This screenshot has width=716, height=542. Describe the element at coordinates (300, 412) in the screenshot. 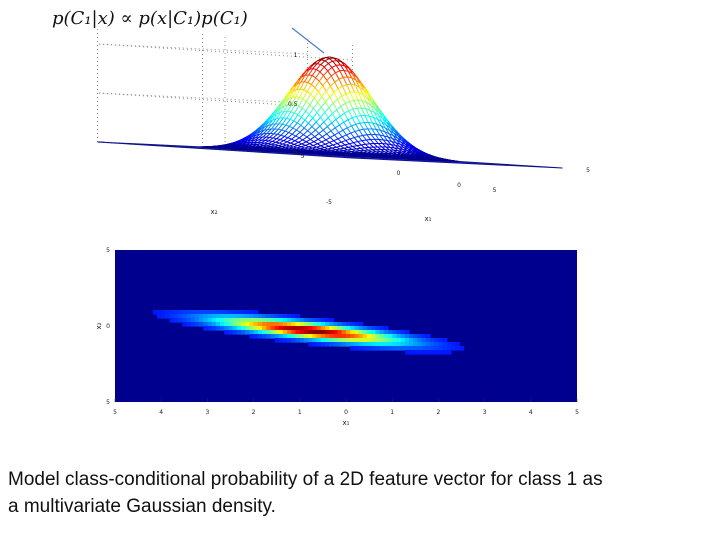

I see `x-tick-label: 1` at that location.